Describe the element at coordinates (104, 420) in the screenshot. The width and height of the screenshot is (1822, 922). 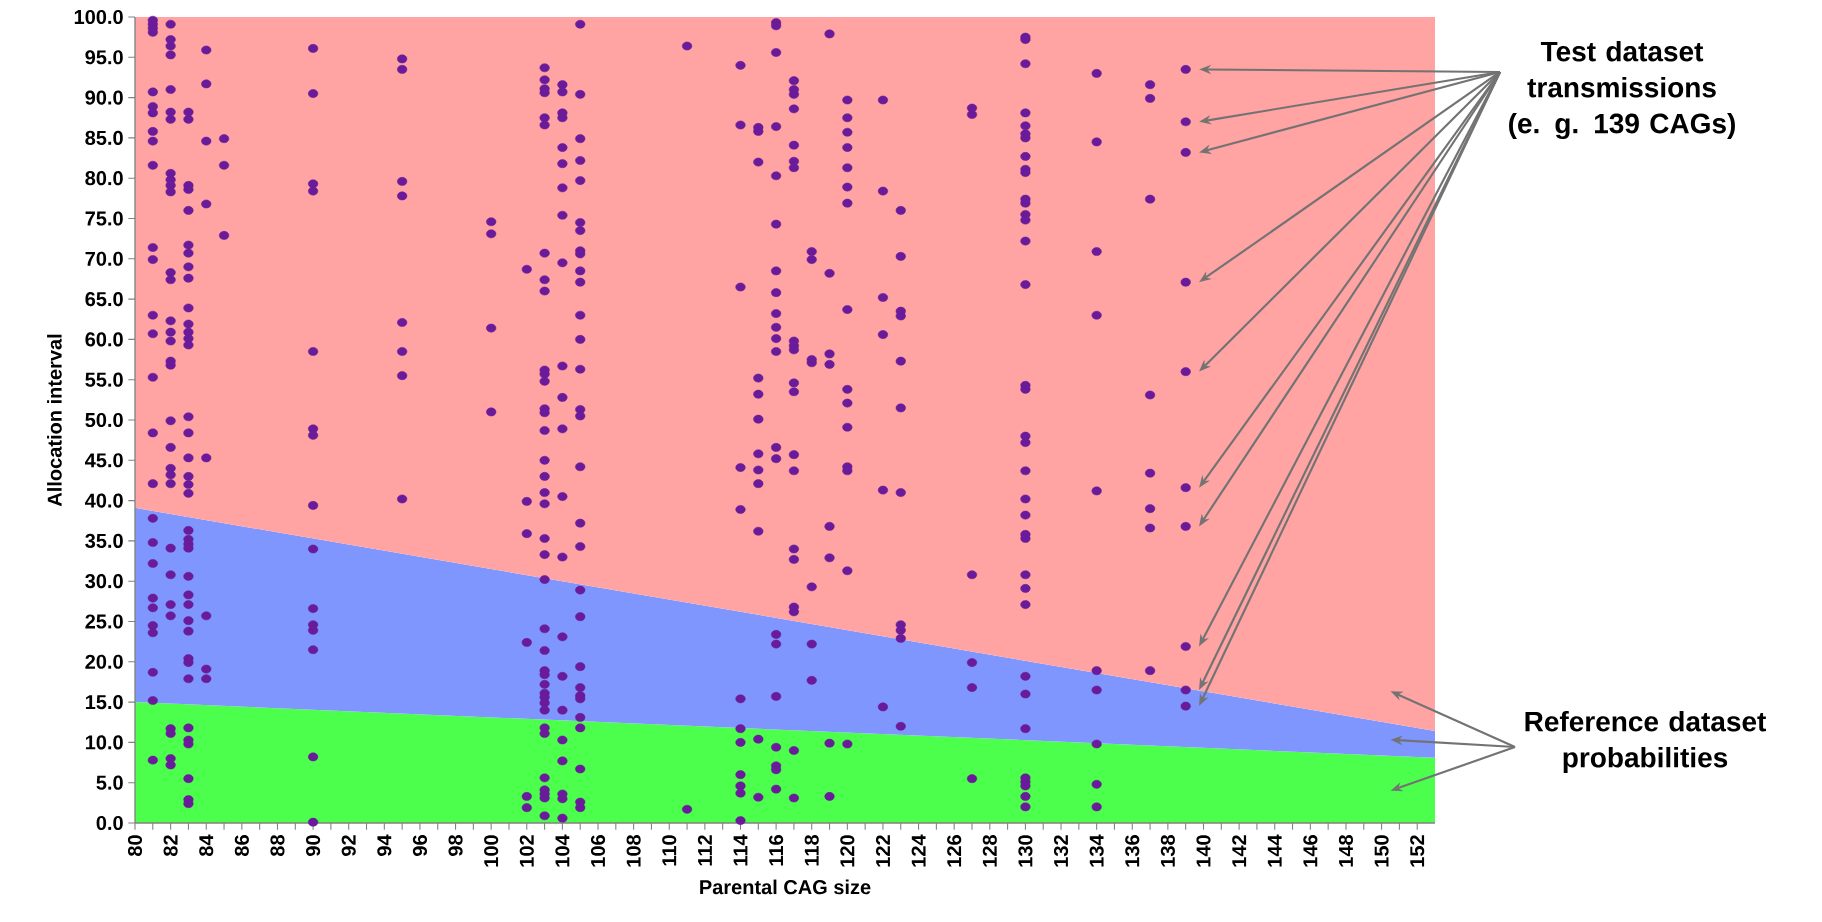
I see `y-tick-label: 50.0` at that location.